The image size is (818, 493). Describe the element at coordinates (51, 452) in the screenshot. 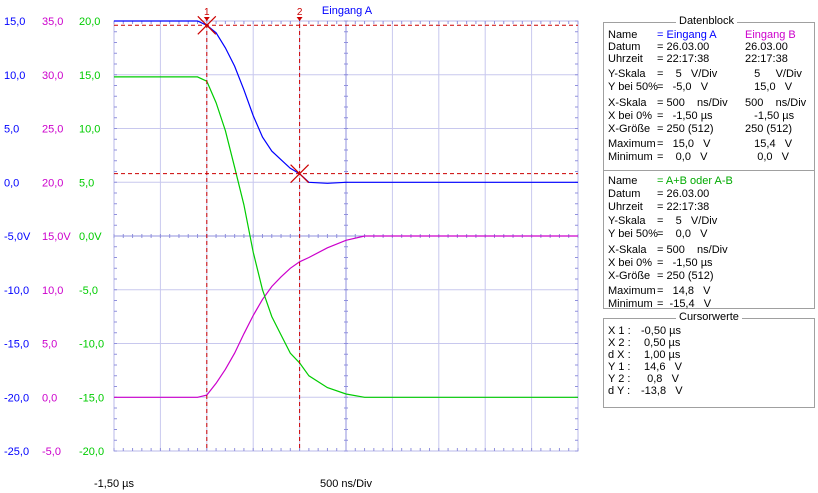

I see `y-tick-label-magenta: -5,0` at that location.